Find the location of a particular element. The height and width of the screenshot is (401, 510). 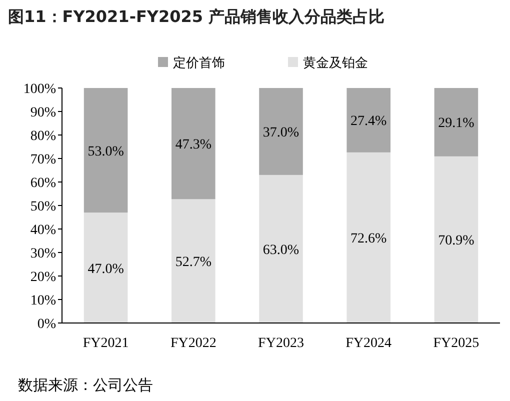

y-tick-label: 70% is located at coordinates (43, 160).